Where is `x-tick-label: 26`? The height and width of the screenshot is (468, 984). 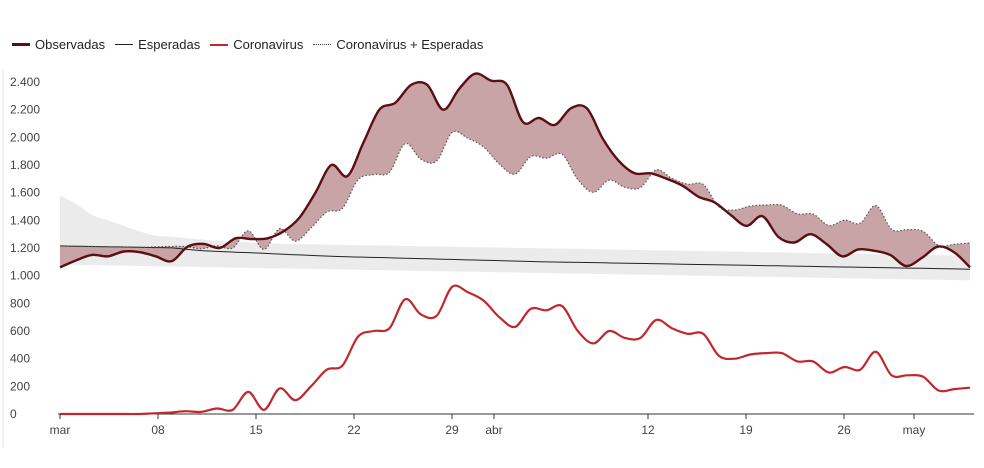
x-tick-label: 26 is located at coordinates (844, 430).